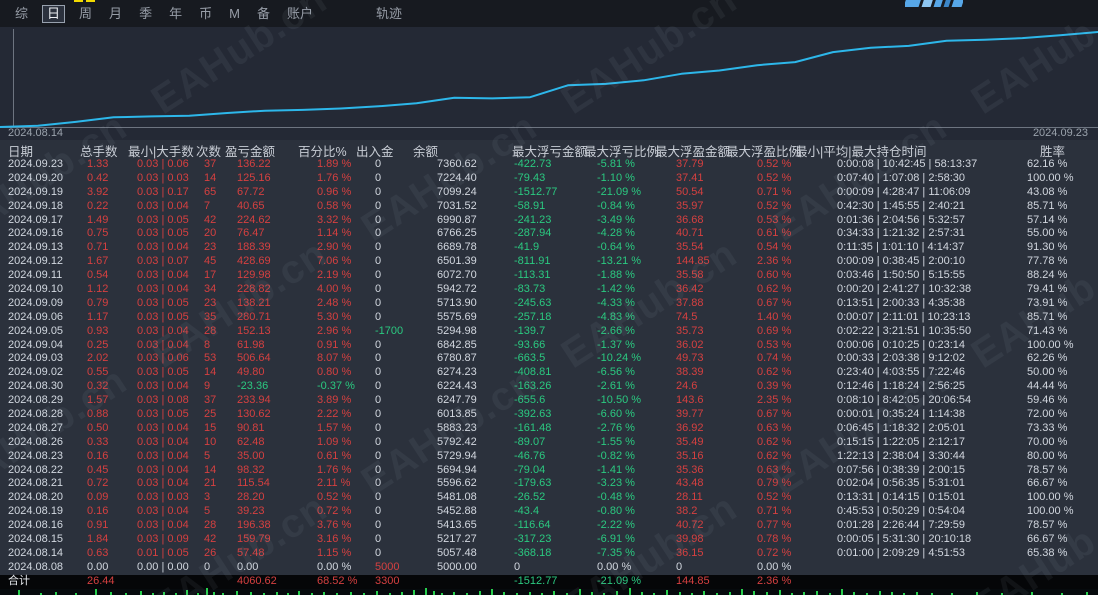 This screenshot has height=595, width=1098. Describe the element at coordinates (693, 581) in the screenshot. I see `total-fp: 144.85` at that location.